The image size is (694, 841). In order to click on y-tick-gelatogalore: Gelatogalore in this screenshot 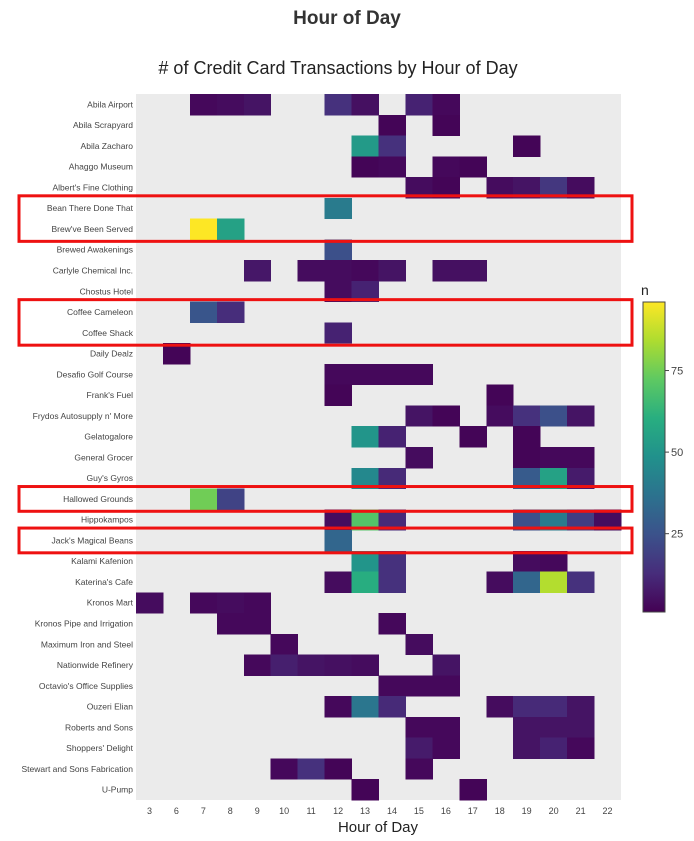, I will do `click(108, 437)`.